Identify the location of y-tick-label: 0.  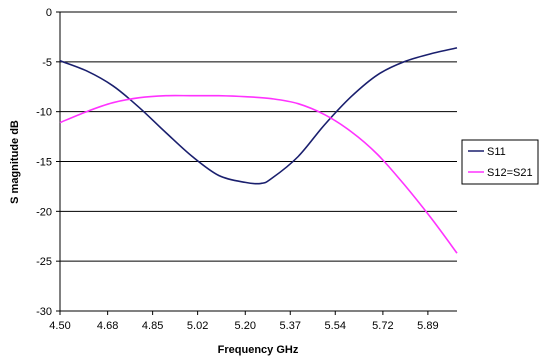
(49, 13).